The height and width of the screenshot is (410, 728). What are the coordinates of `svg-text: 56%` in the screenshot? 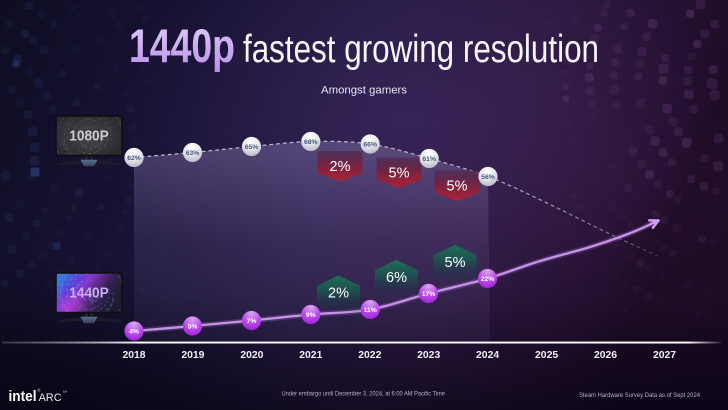 It's located at (488, 177).